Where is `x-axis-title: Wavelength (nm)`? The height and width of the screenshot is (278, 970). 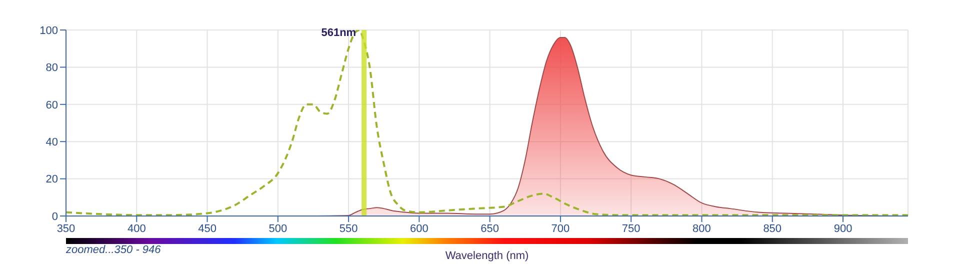
x-axis-title: Wavelength (nm) is located at coordinates (487, 255).